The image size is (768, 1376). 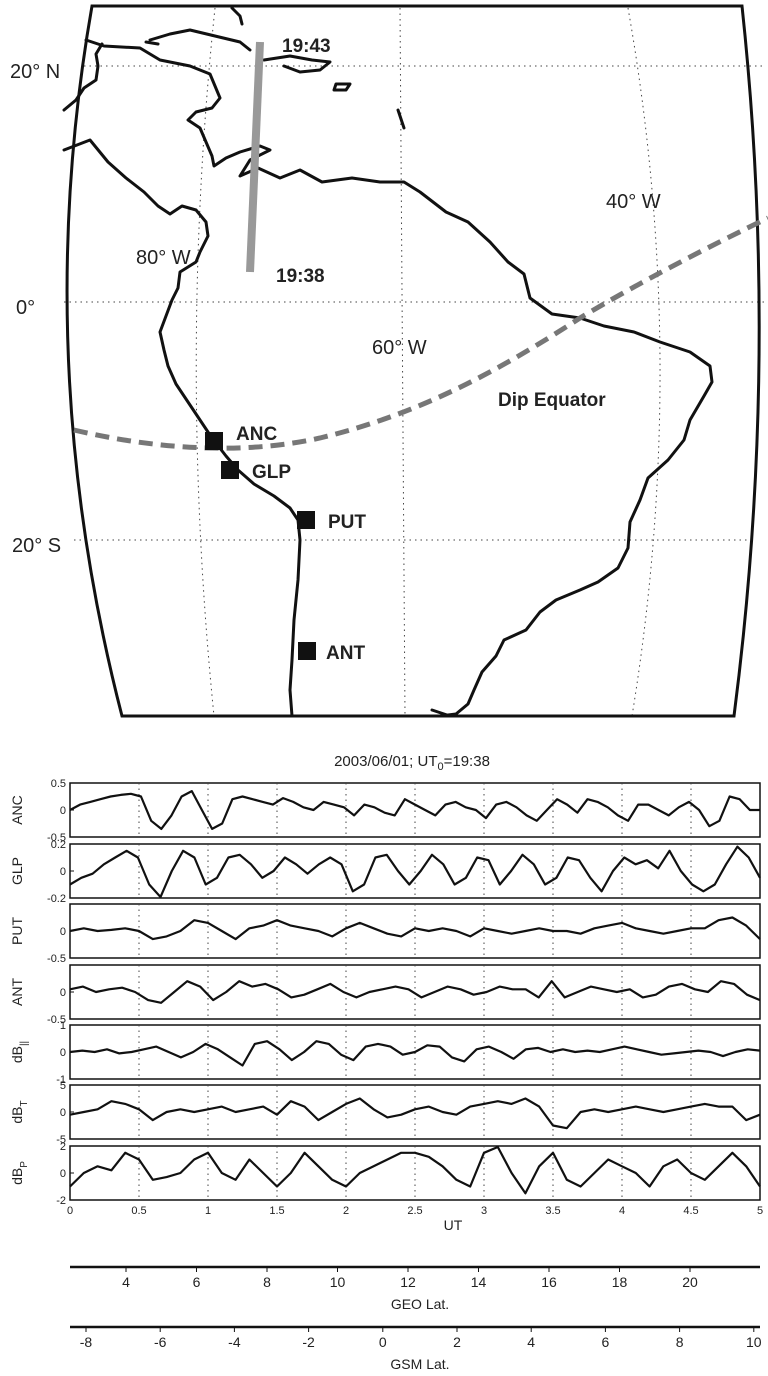 What do you see at coordinates (271, 472) in the screenshot?
I see `station-label: GLP` at bounding box center [271, 472].